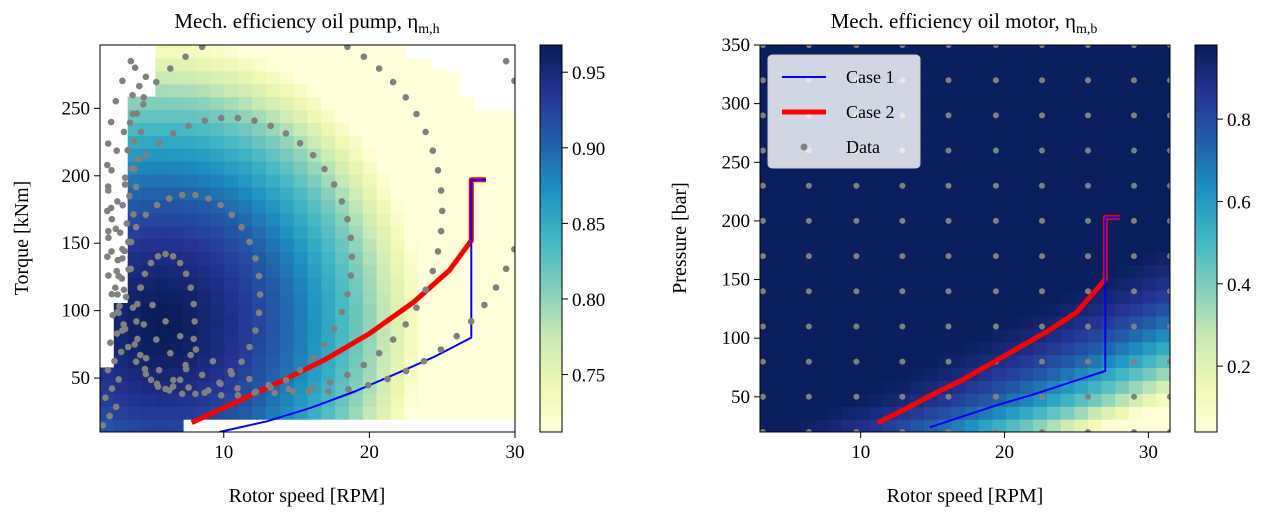  Describe the element at coordinates (352, 305) in the screenshot. I see `pump-series-1-line` at that location.